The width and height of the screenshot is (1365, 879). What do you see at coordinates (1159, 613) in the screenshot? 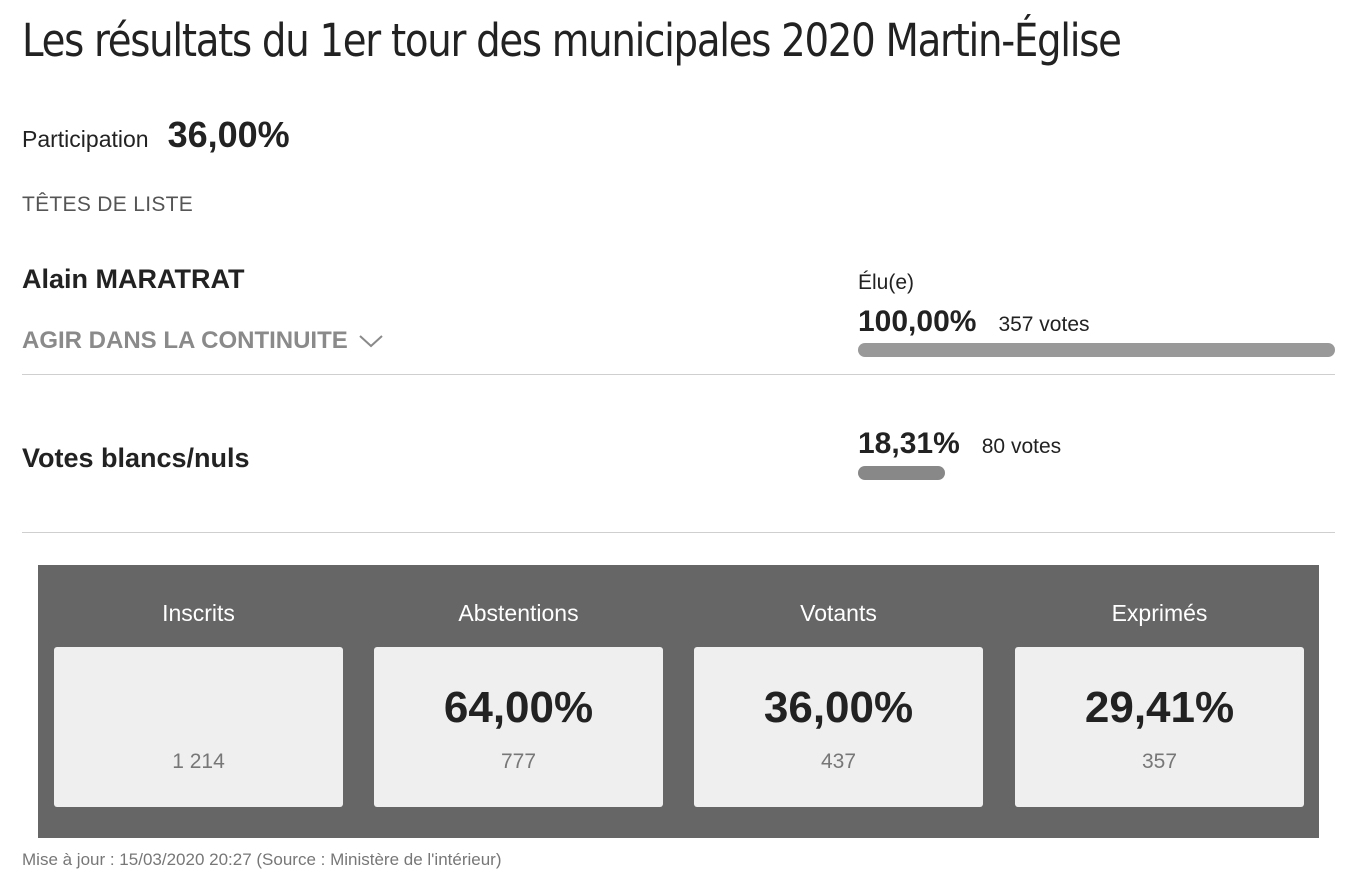
I see `stat-label: Exprimés` at bounding box center [1159, 613].